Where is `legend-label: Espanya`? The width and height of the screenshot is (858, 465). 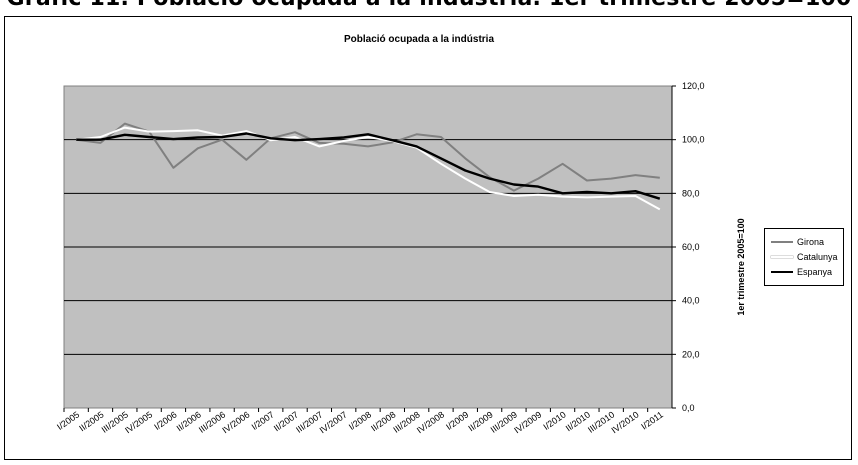
legend-label: Espanya is located at coordinates (815, 272).